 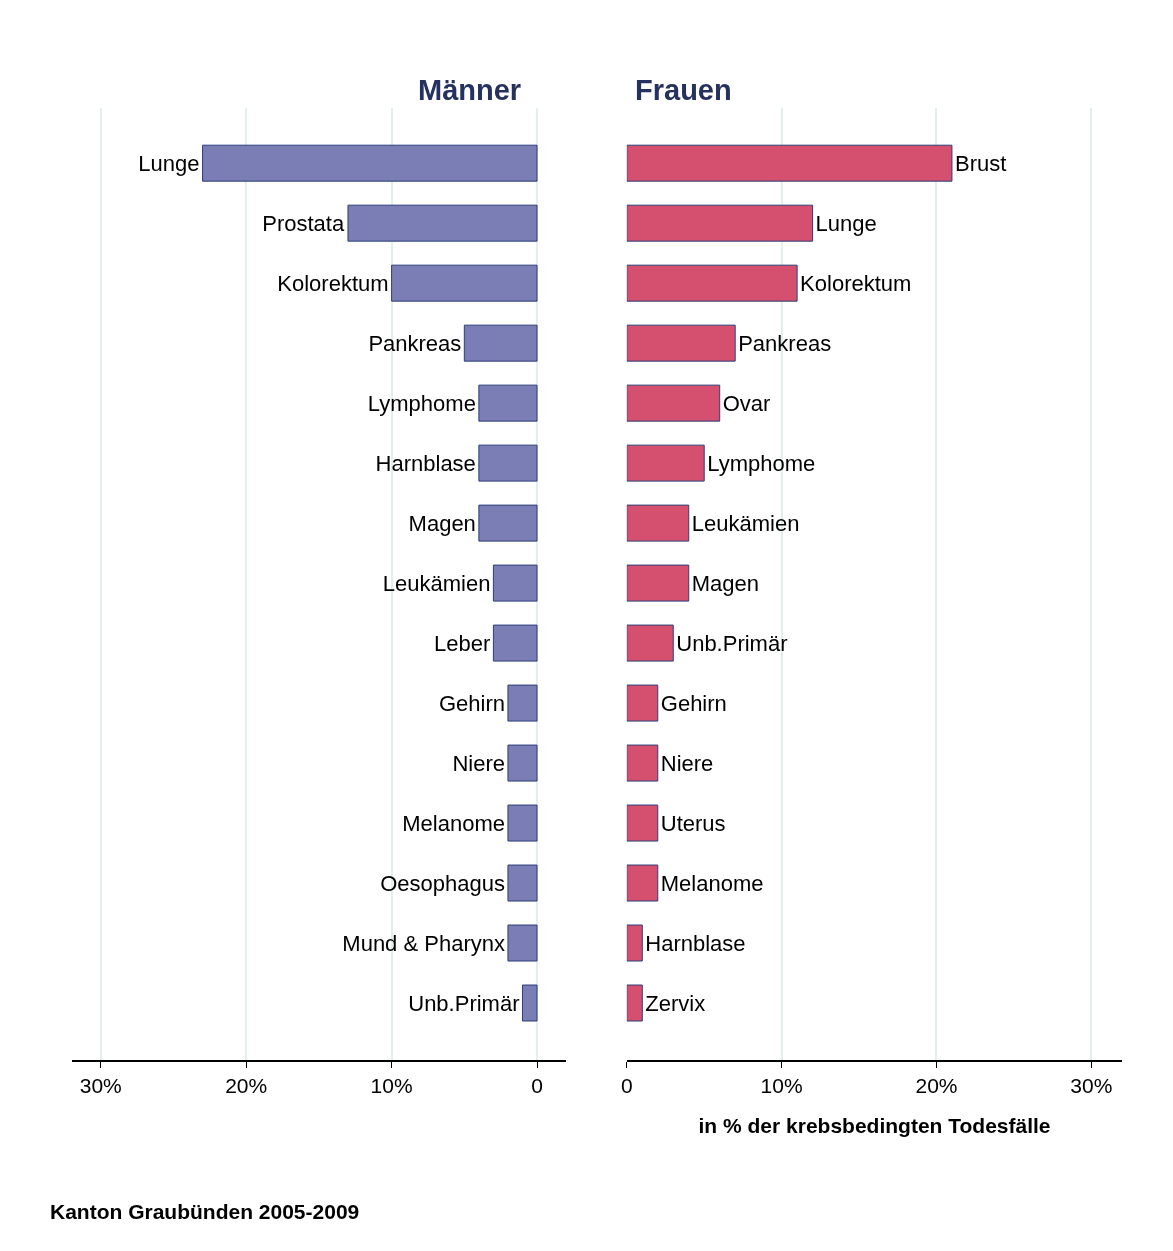 I want to click on category-label: Ovar, so click(x=746, y=403).